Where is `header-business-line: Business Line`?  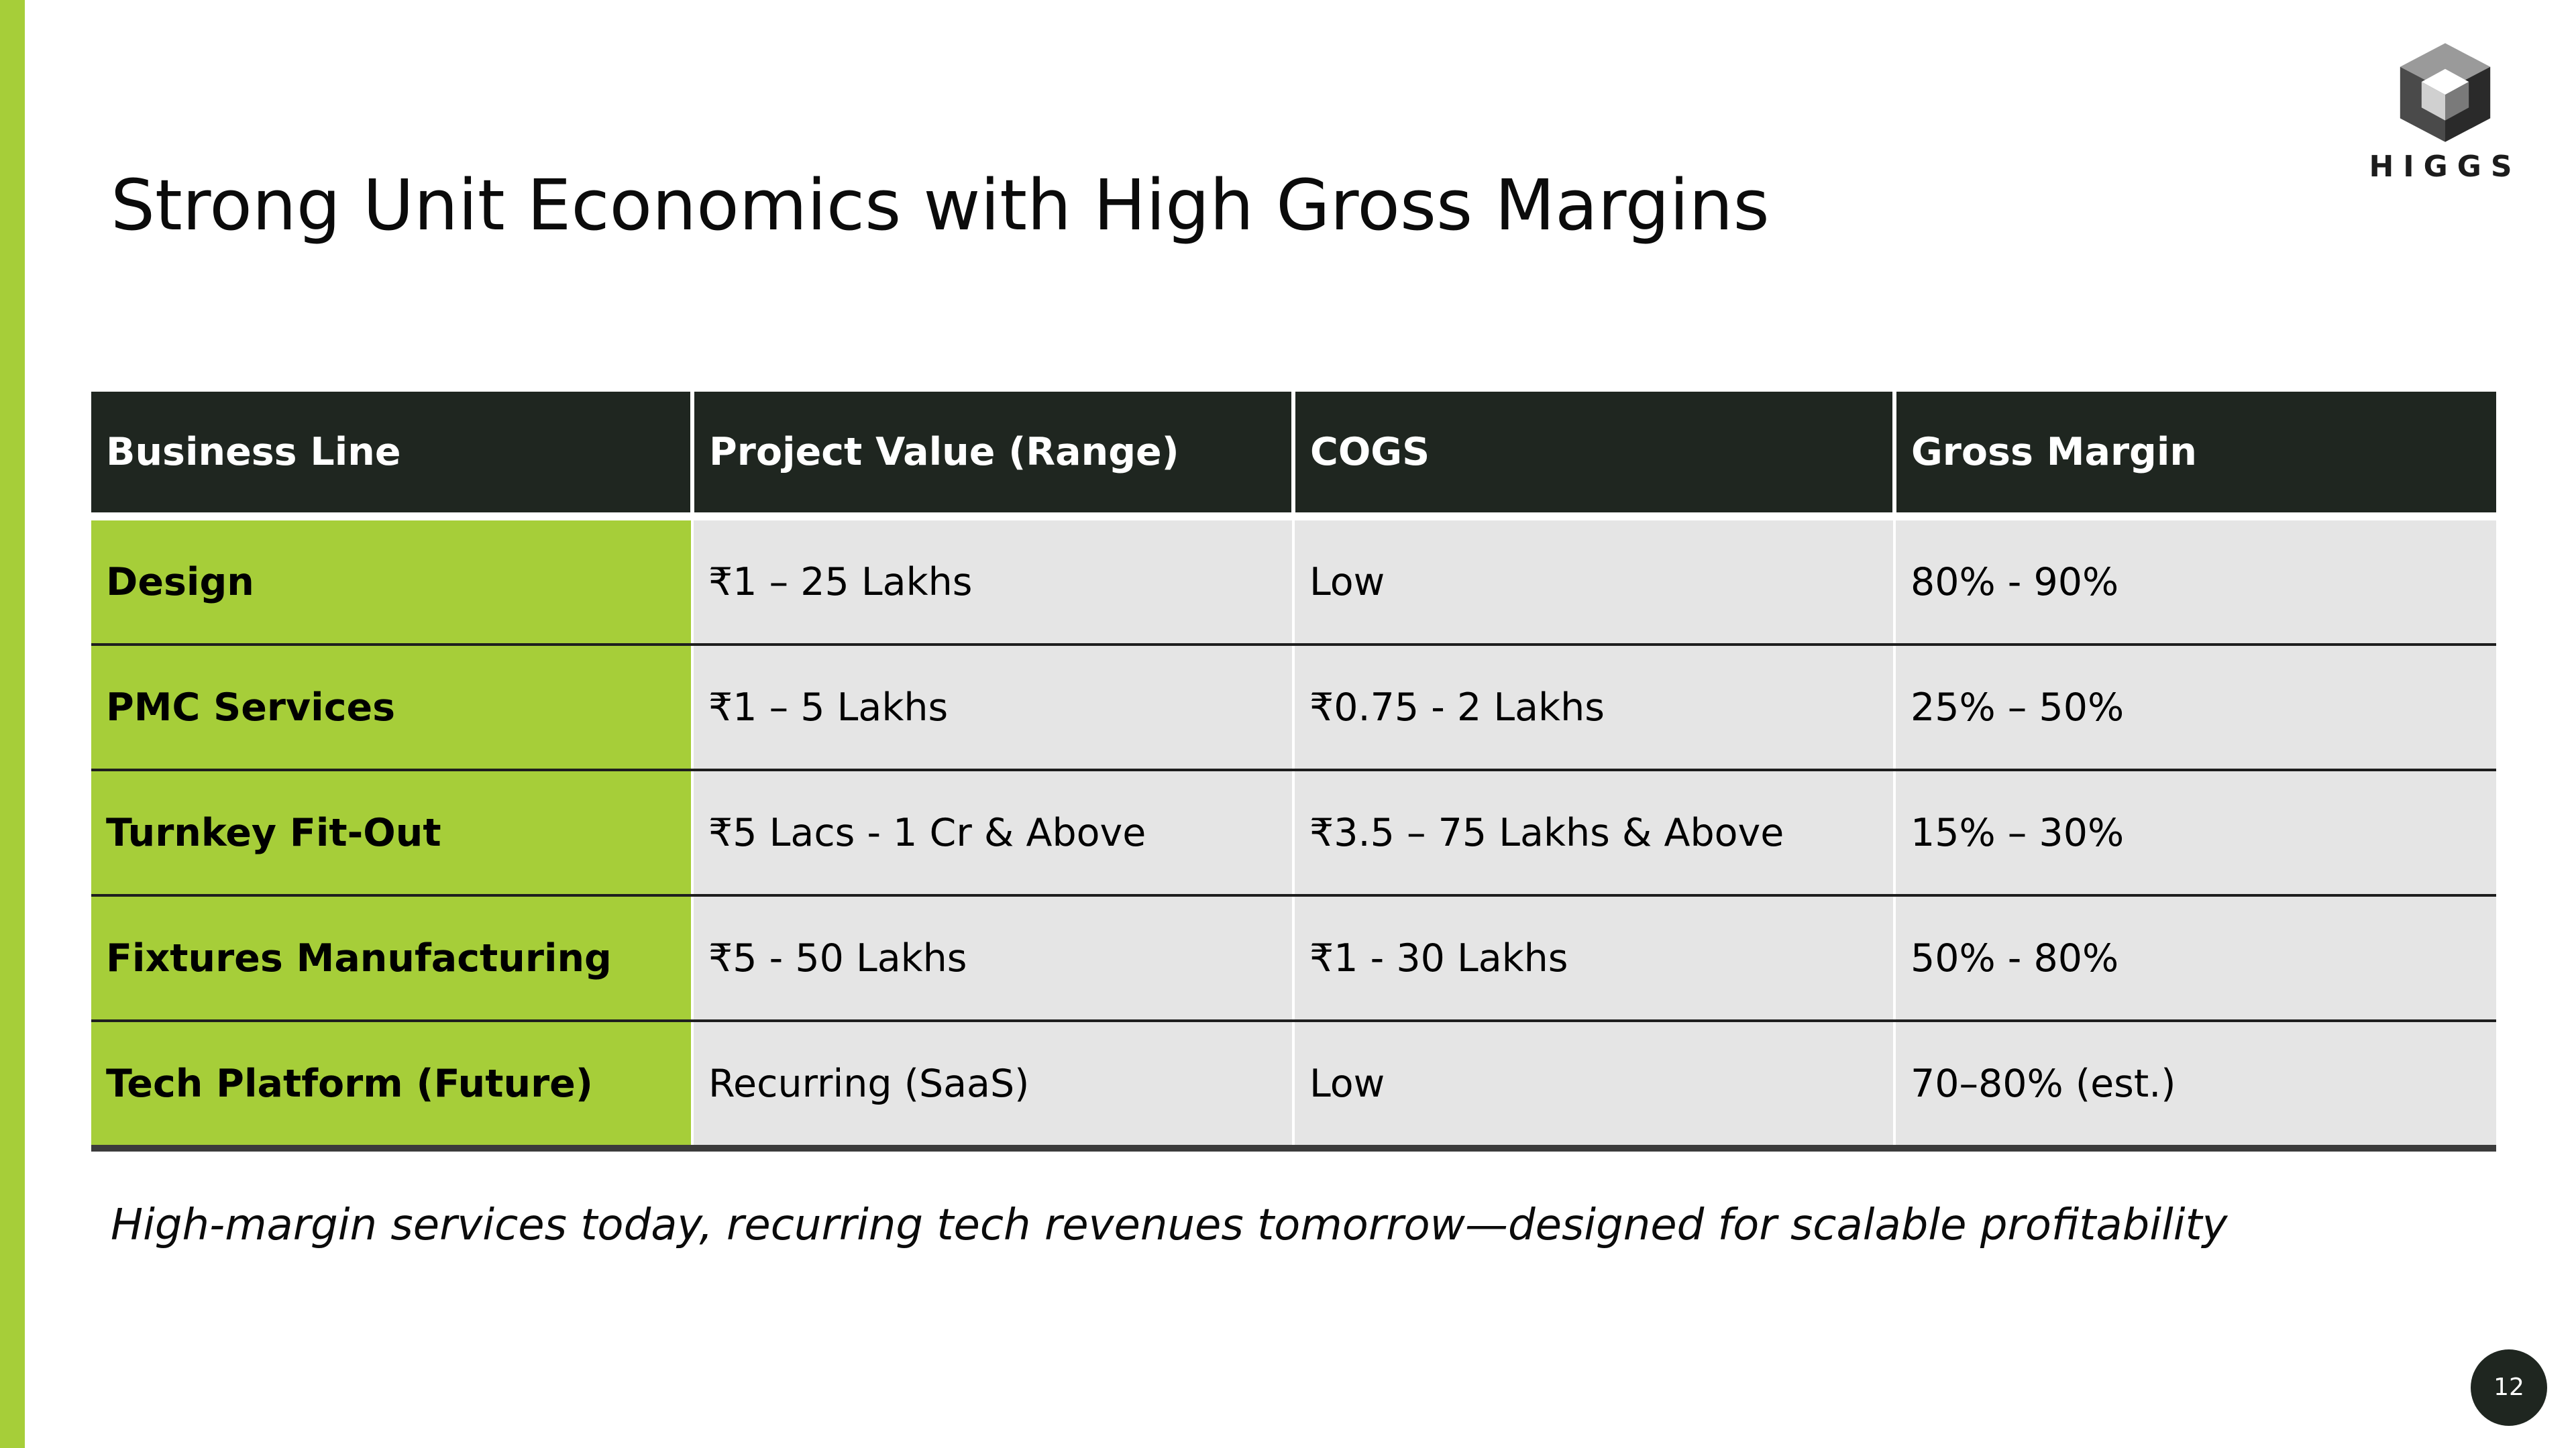 header-business-line: Business Line is located at coordinates (392, 456).